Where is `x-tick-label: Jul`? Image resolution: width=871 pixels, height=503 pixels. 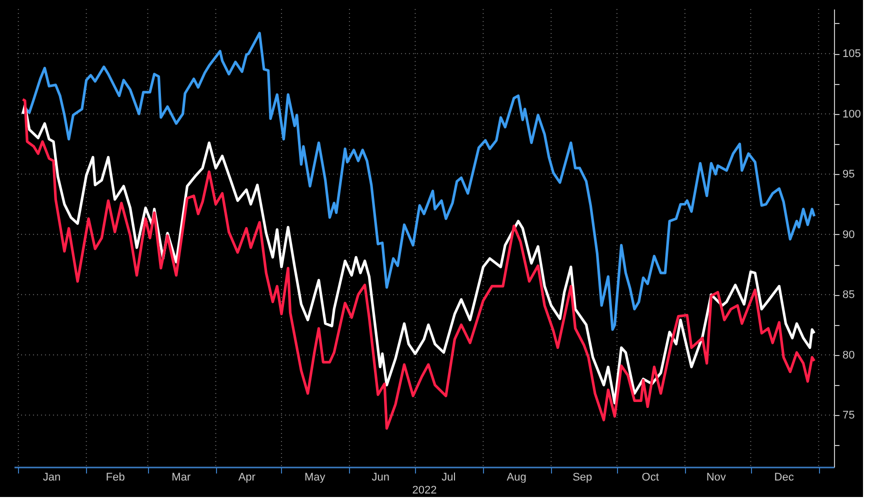
x-tick-label: Jul is located at coordinates (449, 478).